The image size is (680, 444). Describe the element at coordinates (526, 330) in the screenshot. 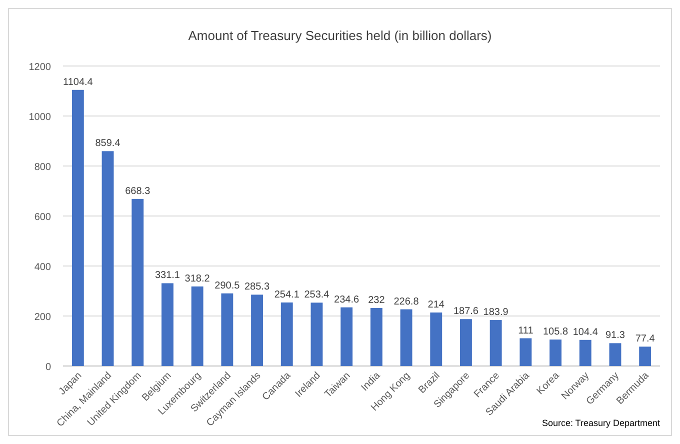

I see `data-label: 111` at that location.